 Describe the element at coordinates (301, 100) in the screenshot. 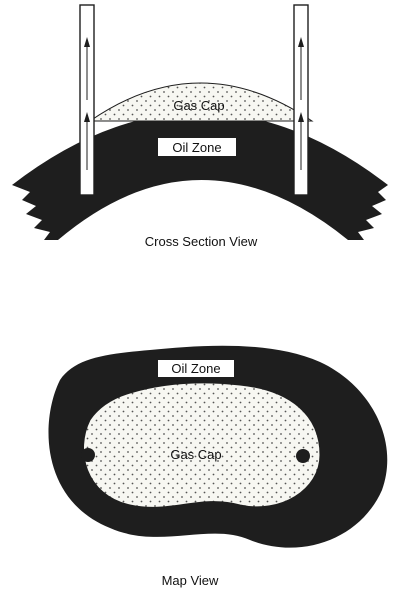

I see `right-well` at that location.